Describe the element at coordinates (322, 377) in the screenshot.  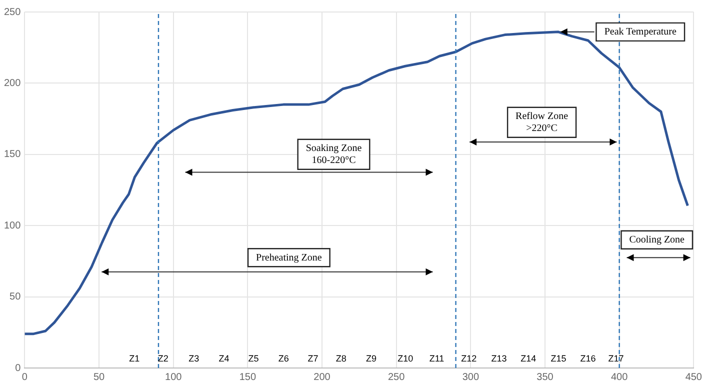
I see `x-tick-label: 200` at that location.